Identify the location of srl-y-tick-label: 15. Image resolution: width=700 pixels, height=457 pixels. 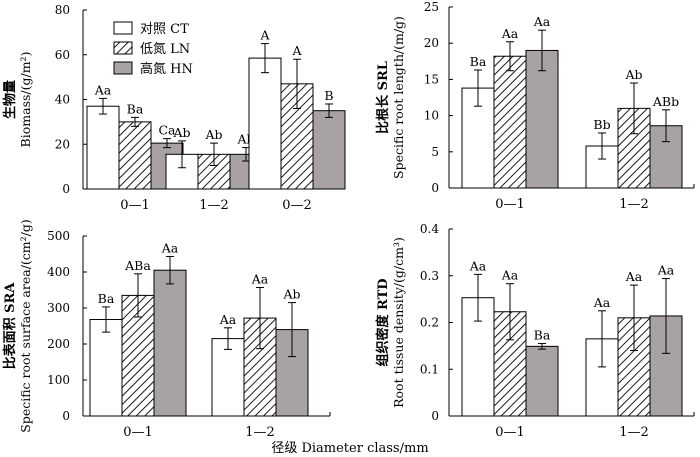
(431, 79).